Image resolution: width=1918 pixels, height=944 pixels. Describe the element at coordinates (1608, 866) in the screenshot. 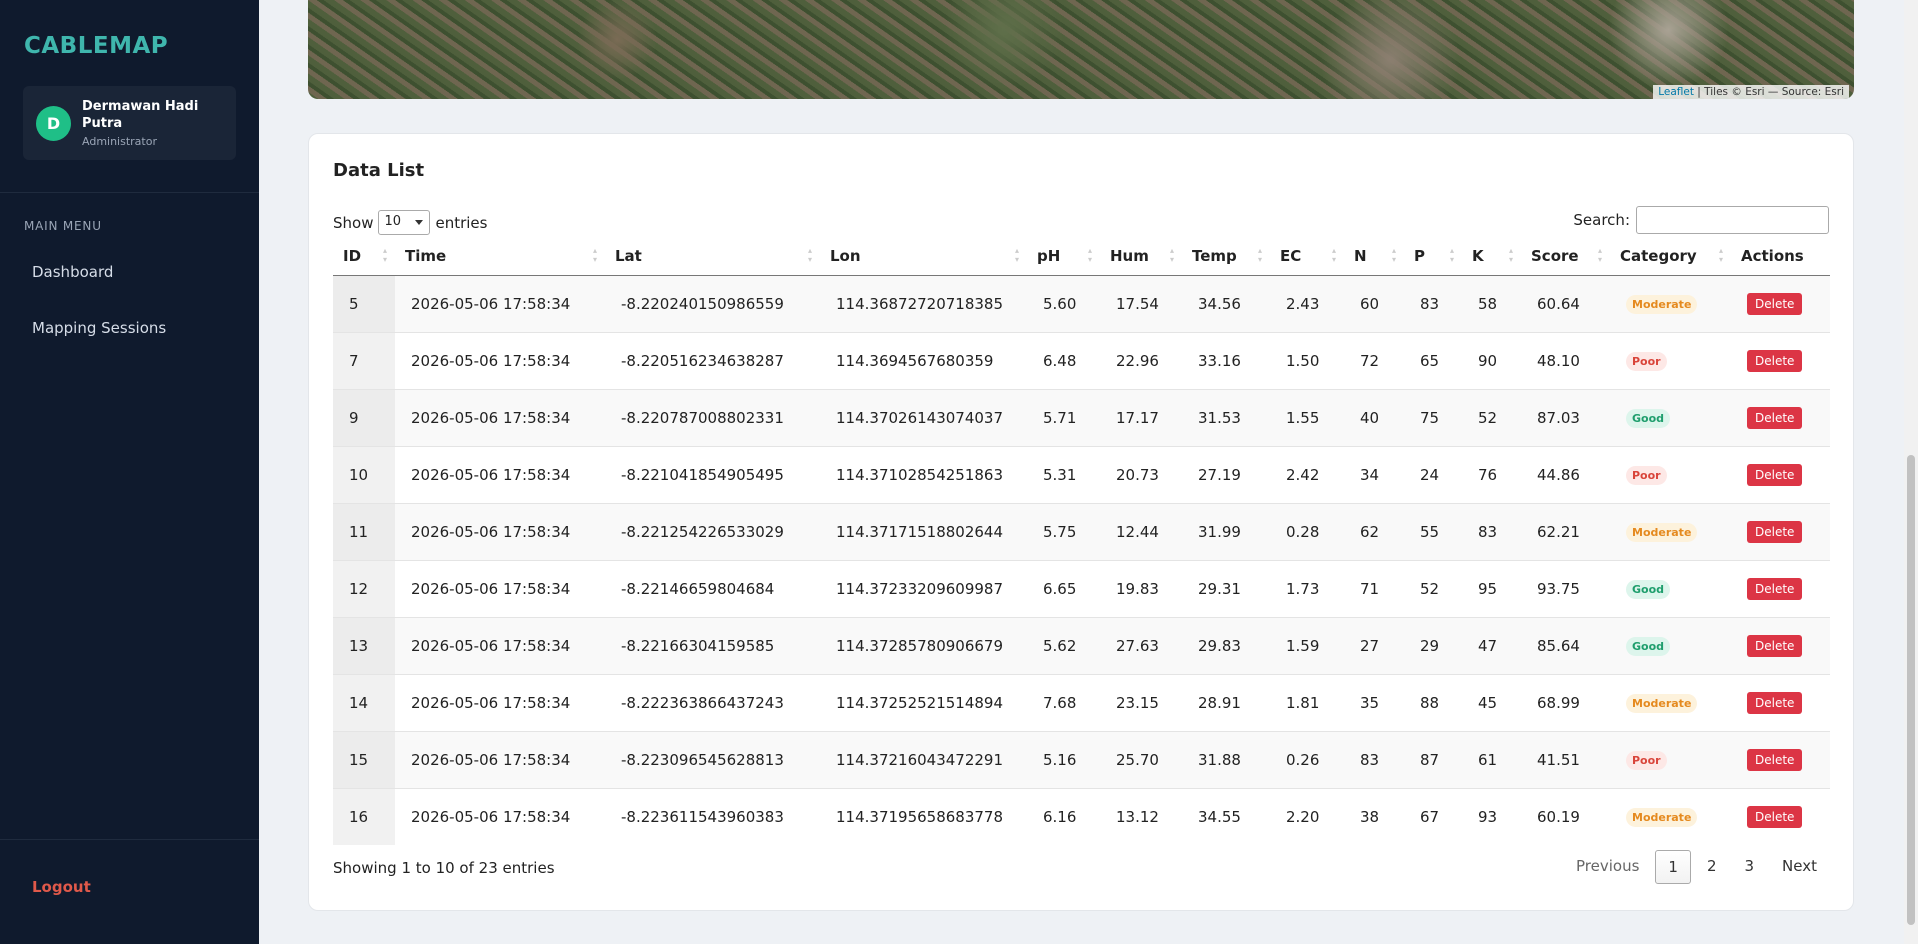

I see `page-button: Previous` at that location.